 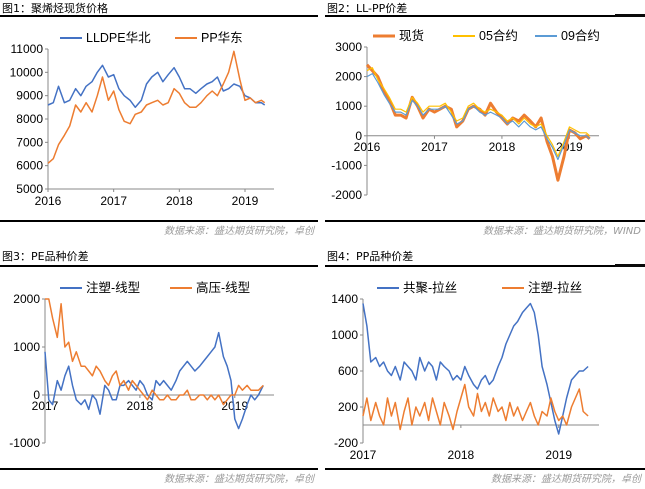 What do you see at coordinates (159, 221) in the screenshot?
I see `figure-1-bottom-rule` at bounding box center [159, 221].